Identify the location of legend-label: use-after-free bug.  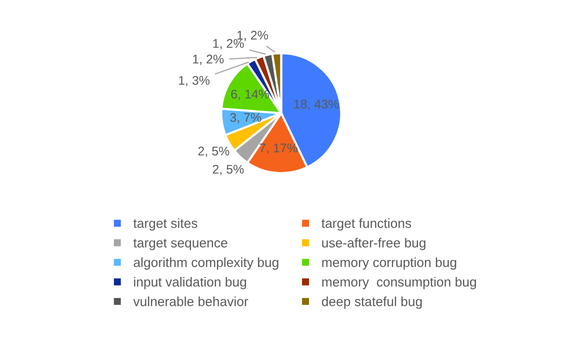
(374, 244).